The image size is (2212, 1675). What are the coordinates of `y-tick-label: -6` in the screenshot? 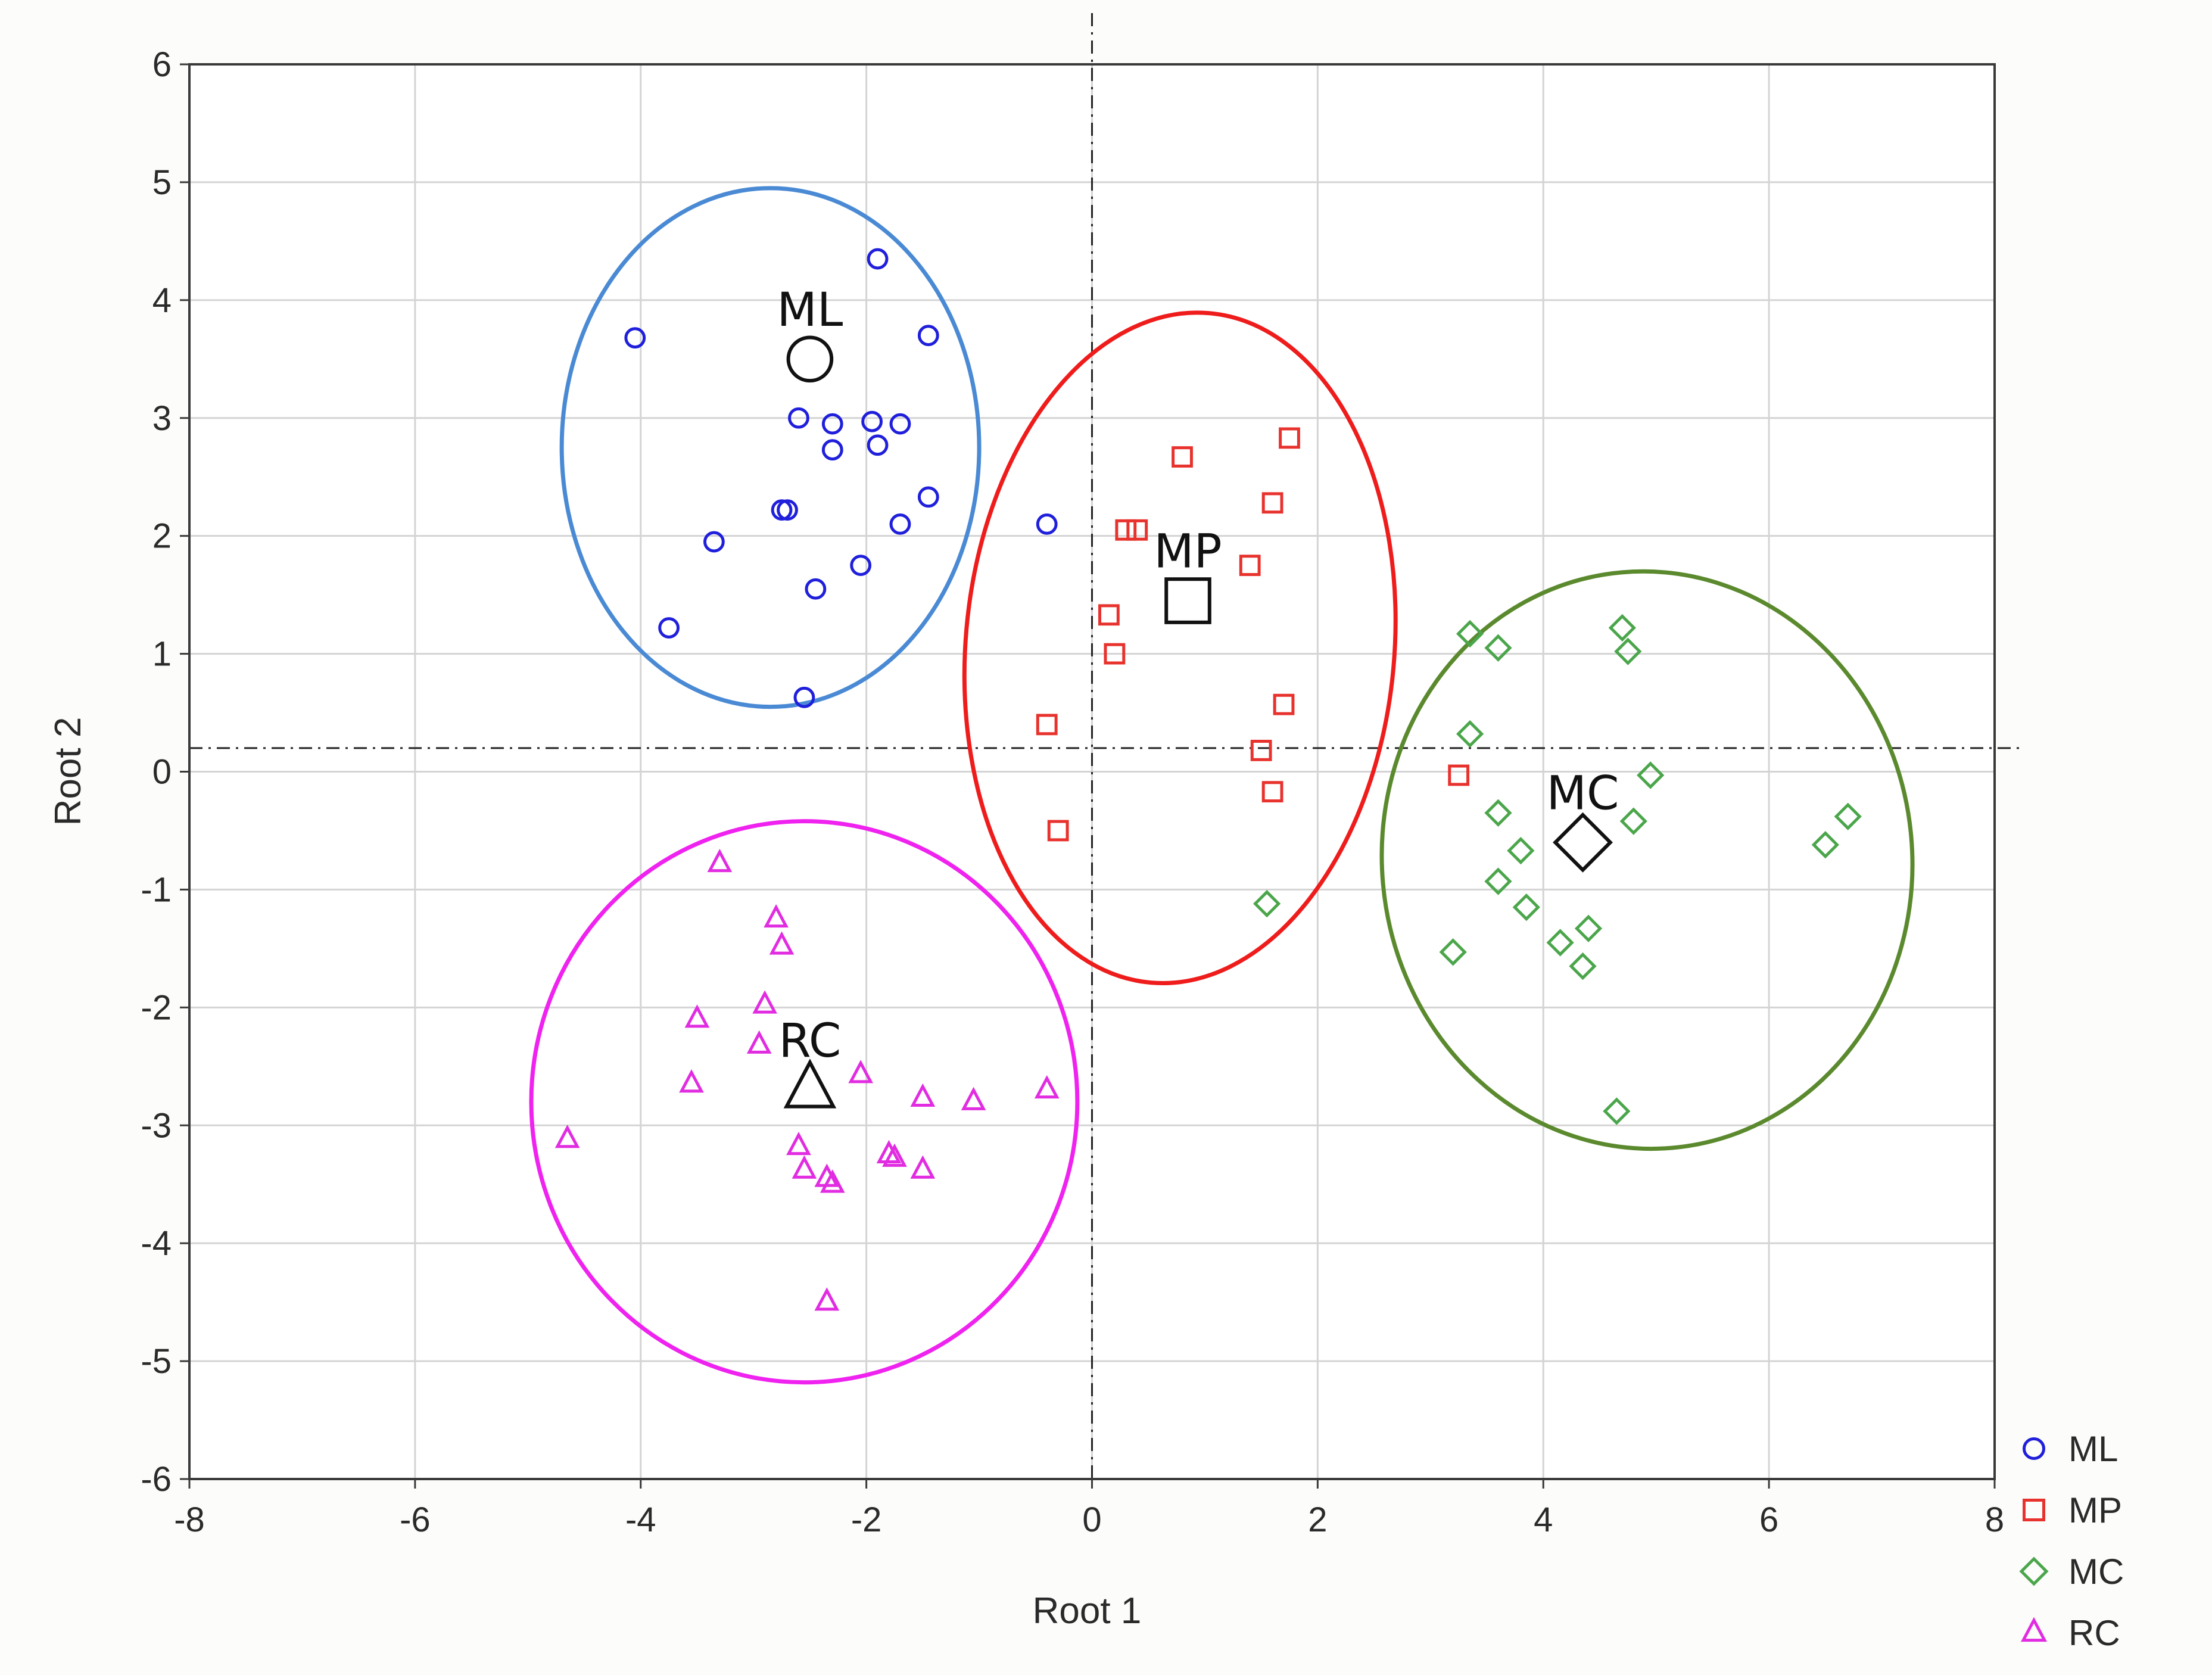 It's located at (157, 1480).